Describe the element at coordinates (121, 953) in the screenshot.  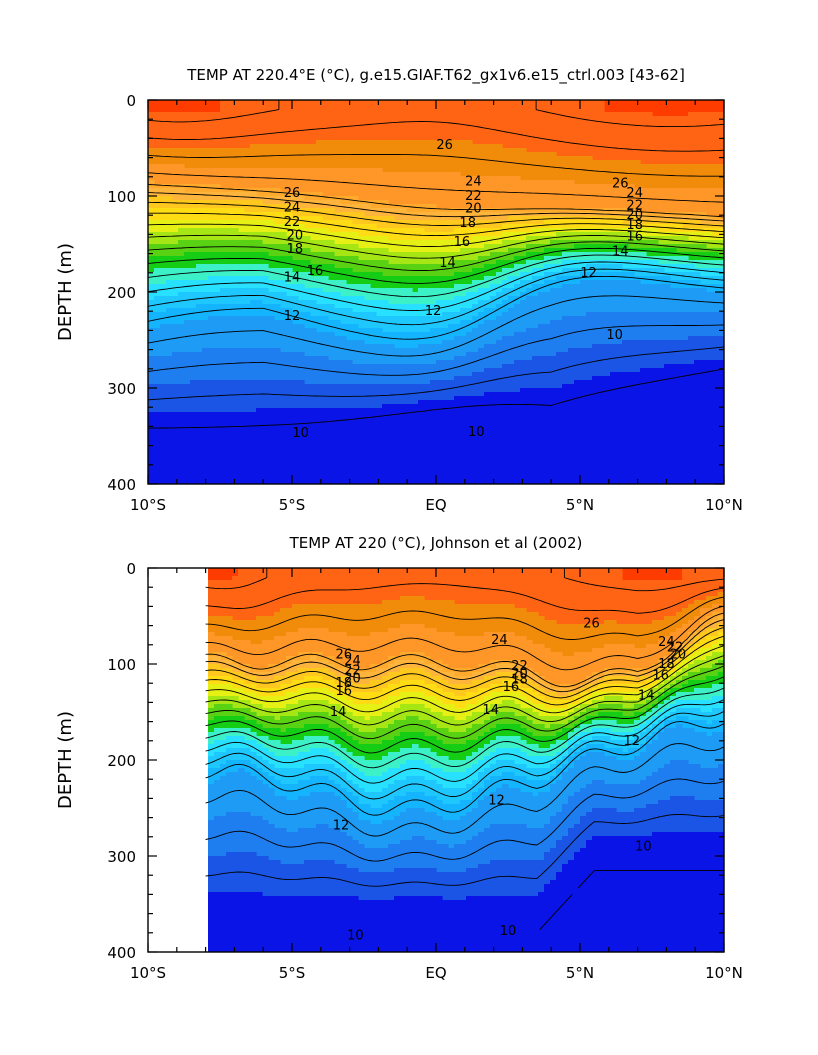
I see `bottom-y-tick-label: 400` at that location.